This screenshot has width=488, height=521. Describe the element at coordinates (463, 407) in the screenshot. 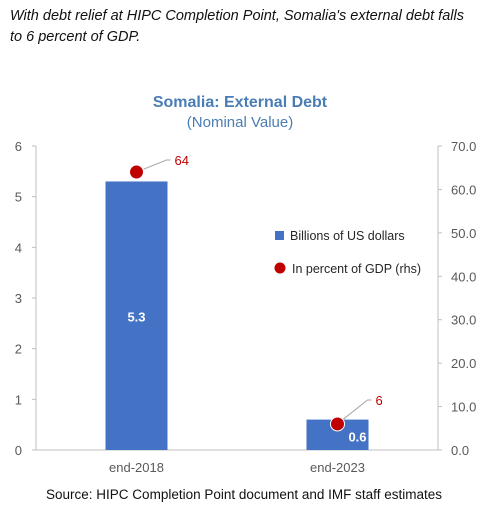

I see `right-tick-label: 10.0` at that location.